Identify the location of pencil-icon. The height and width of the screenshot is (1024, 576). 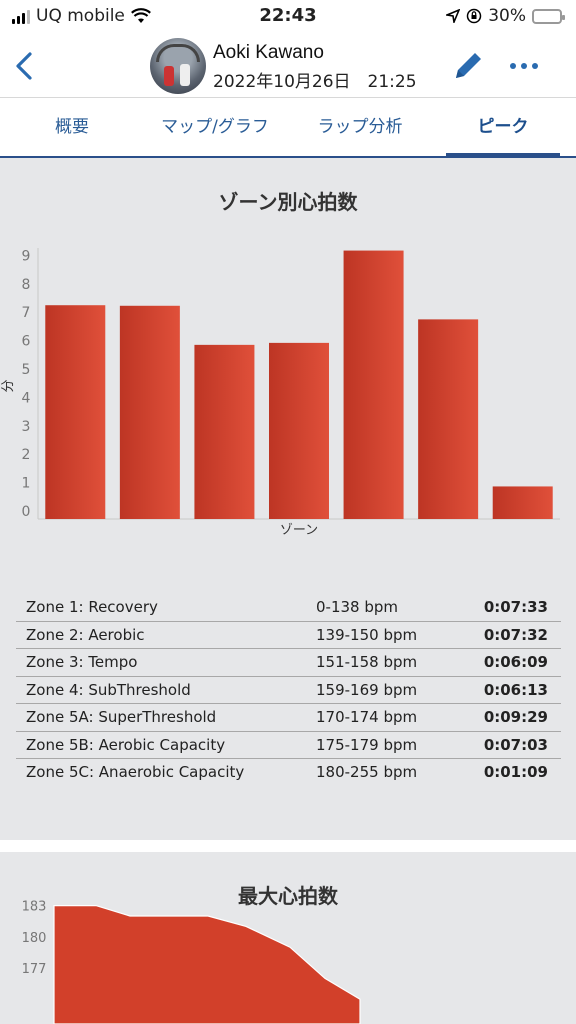
(468, 66).